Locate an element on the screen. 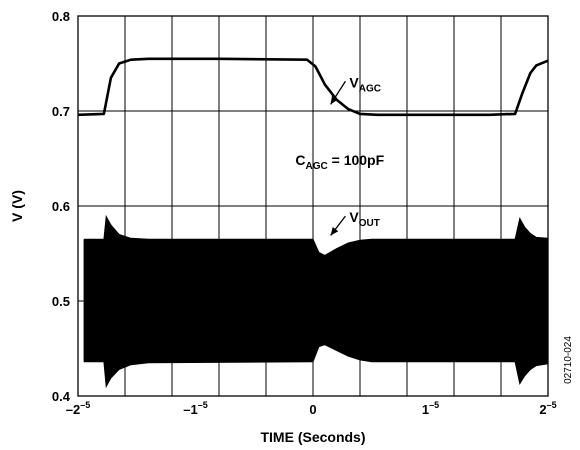 Image resolution: width=580 pixels, height=450 pixels. y-tick-label: 0.7 is located at coordinates (61, 111).